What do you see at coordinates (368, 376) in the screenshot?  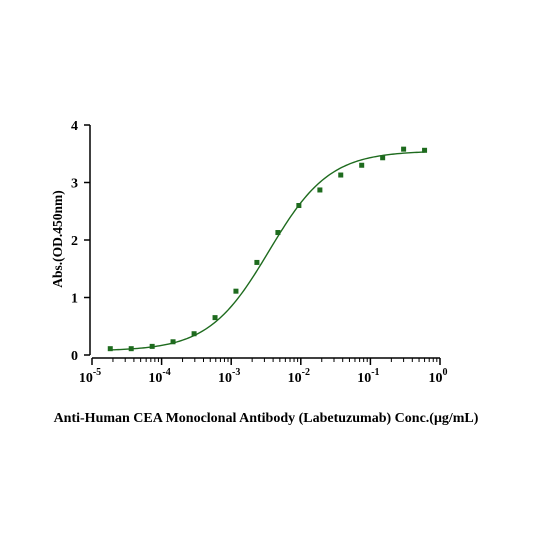 I see `x-tick-label: 10⁻¹` at bounding box center [368, 376].